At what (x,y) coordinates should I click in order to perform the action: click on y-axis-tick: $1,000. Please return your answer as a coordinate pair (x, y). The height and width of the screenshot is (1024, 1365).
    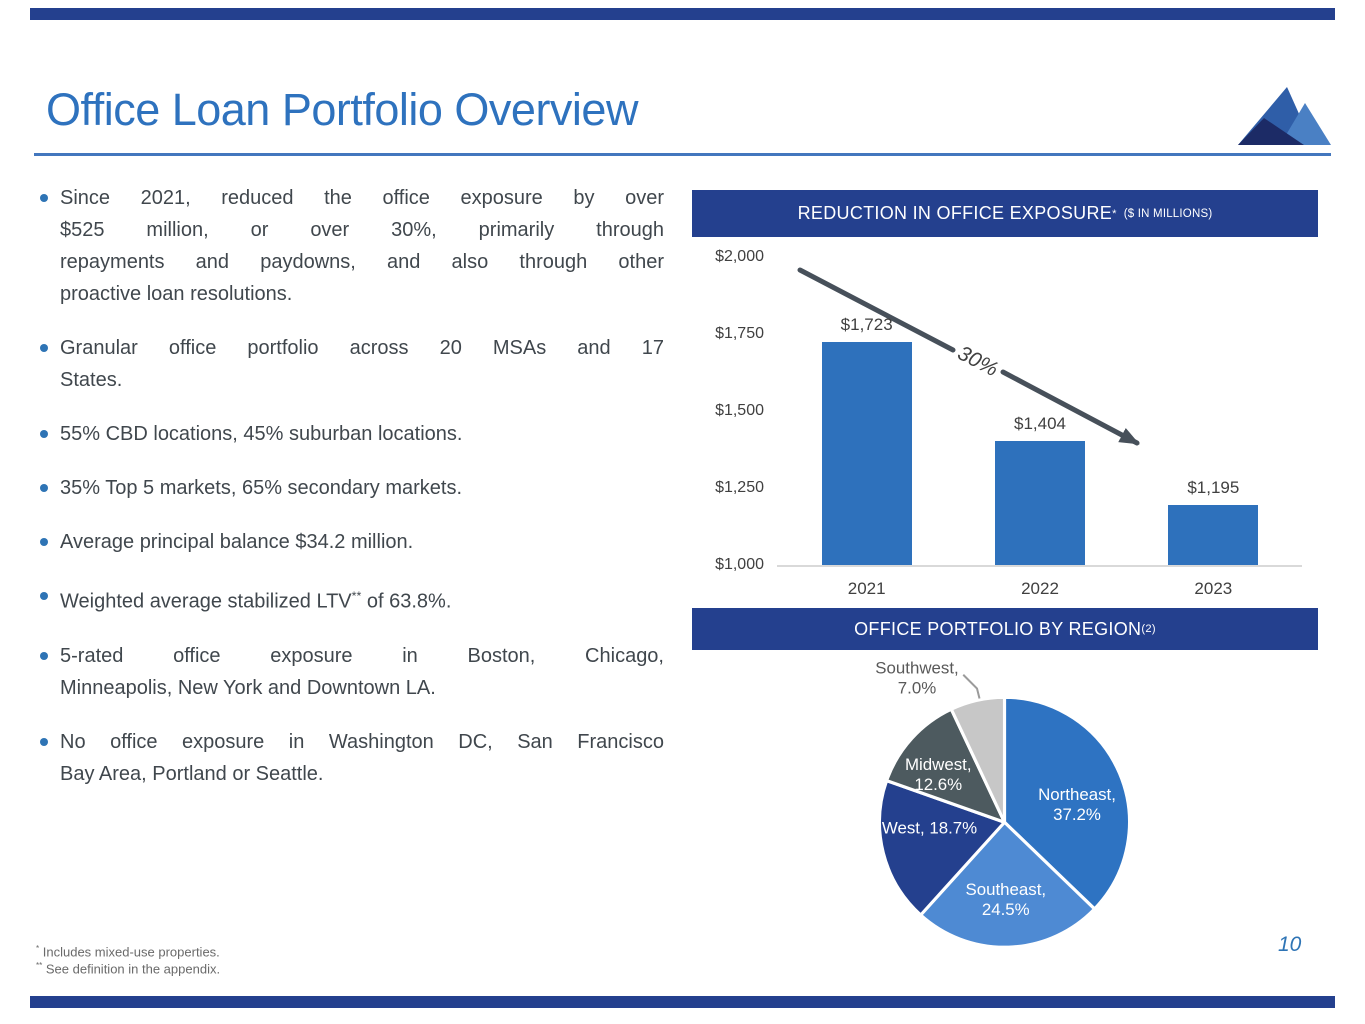
    Looking at the image, I should click on (739, 564).